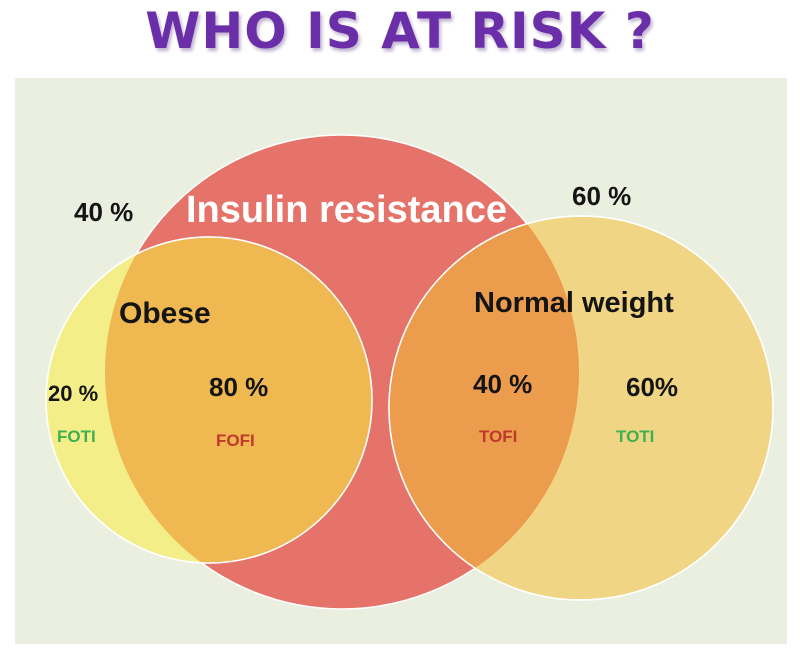 This screenshot has height=660, width=800. What do you see at coordinates (347, 210) in the screenshot?
I see `insulin-resistance-label: Insulin resistance` at bounding box center [347, 210].